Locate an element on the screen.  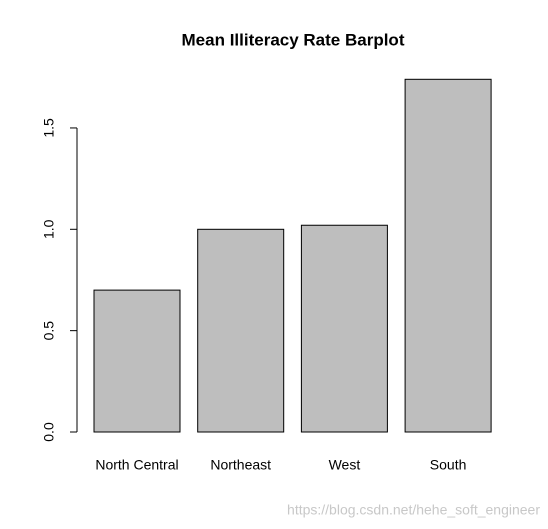
x-tick-label: South is located at coordinates (448, 465).